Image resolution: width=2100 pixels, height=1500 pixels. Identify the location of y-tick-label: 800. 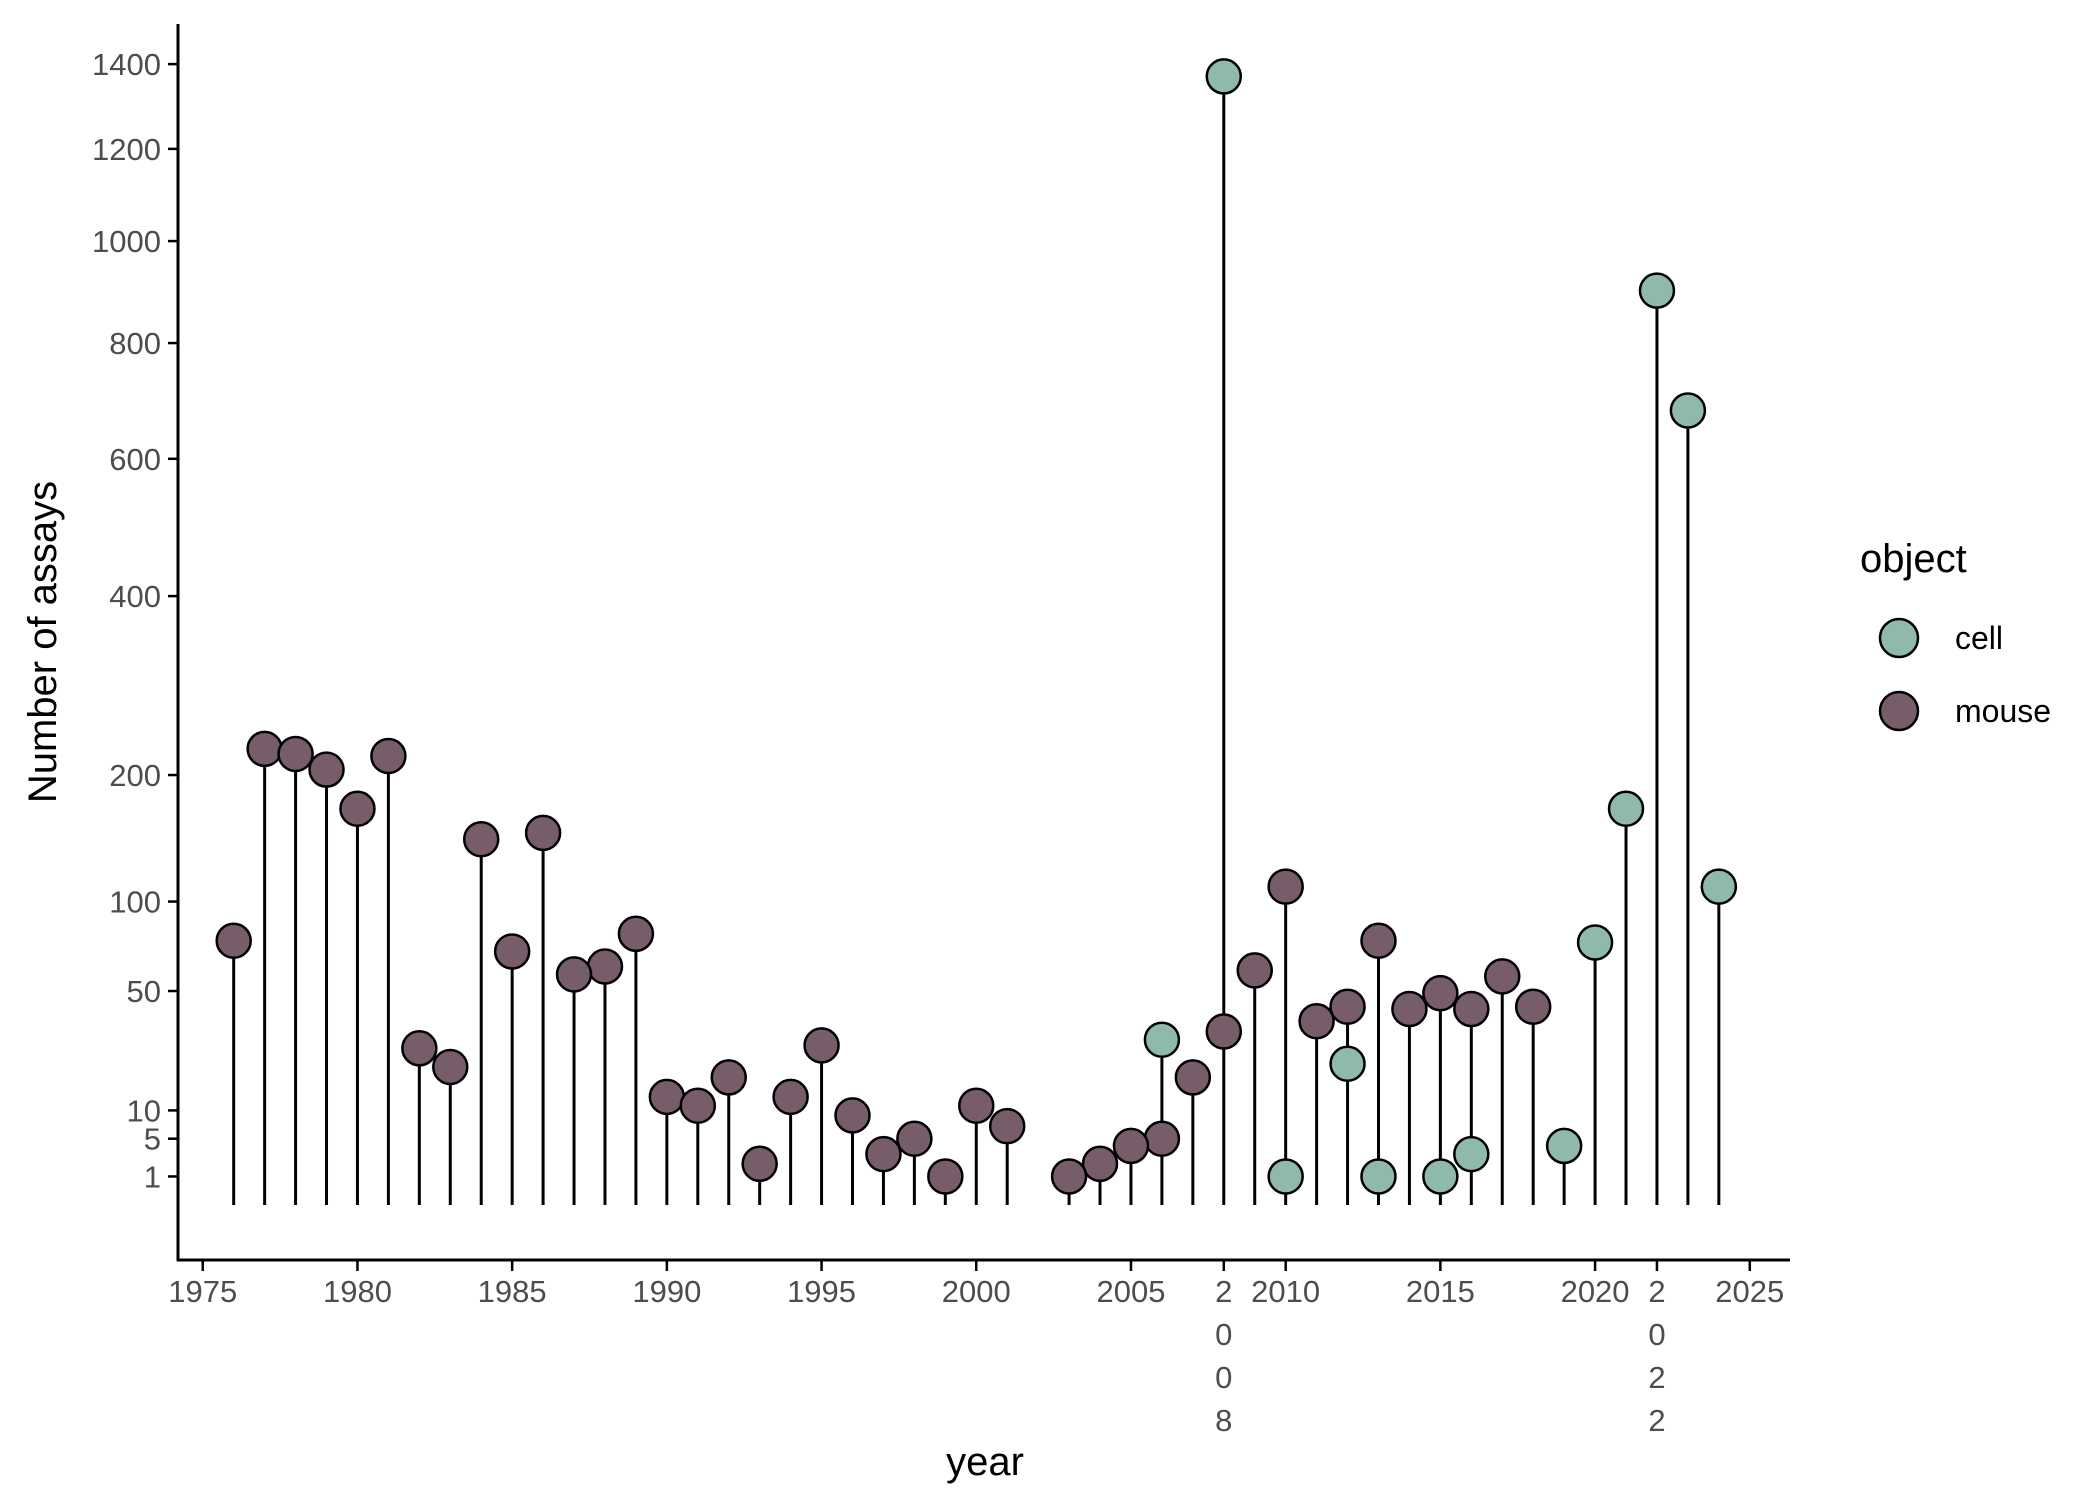
(135, 343).